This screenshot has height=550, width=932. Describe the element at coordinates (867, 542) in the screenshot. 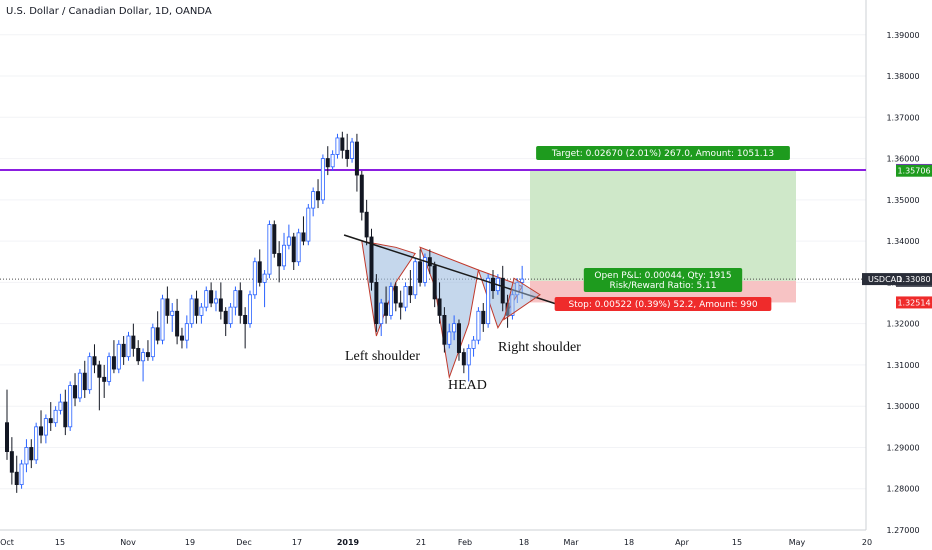

I see `x-tick-label: 20` at that location.